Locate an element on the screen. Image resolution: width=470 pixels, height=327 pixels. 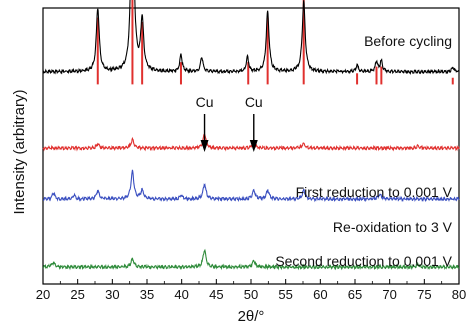
x-tick-label: 20 is located at coordinates (43, 294).